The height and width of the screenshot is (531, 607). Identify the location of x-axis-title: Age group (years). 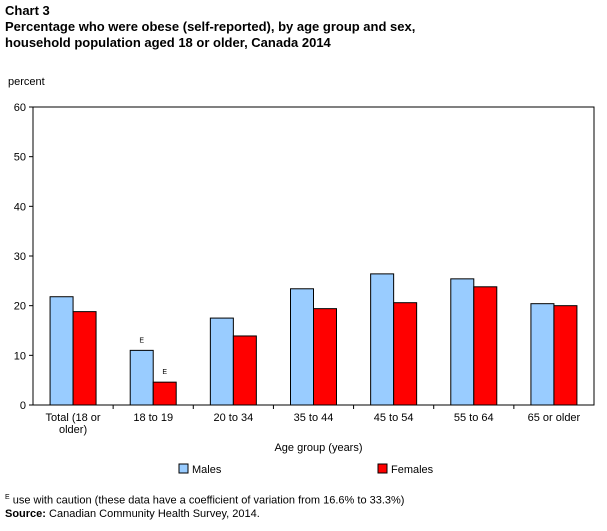
(318, 448).